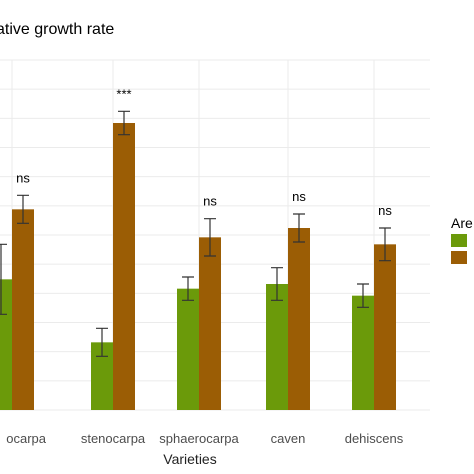  I want to click on significance-label: ***, so click(123, 93).